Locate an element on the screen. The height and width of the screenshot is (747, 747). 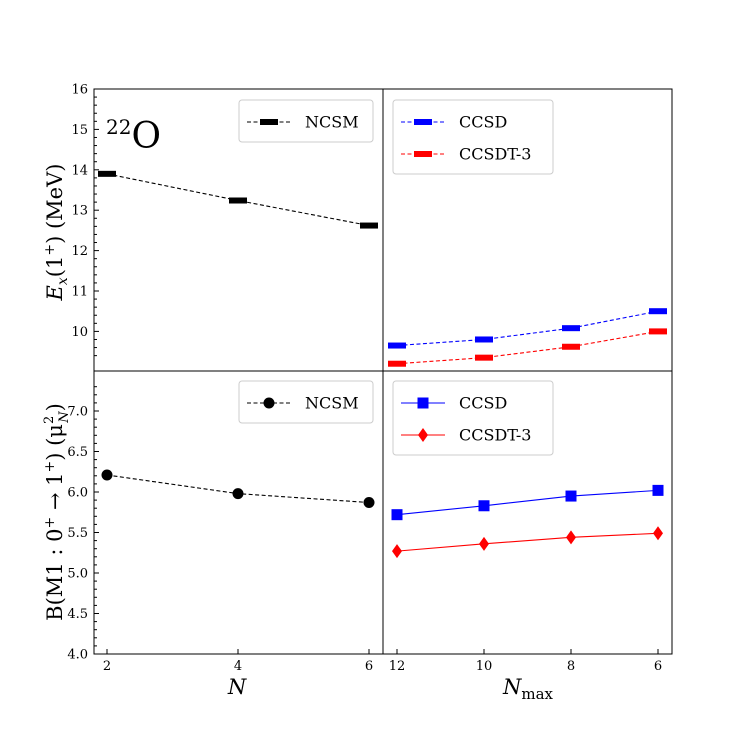
right-top-legend-label: CCSDT-3 is located at coordinates (495, 154).